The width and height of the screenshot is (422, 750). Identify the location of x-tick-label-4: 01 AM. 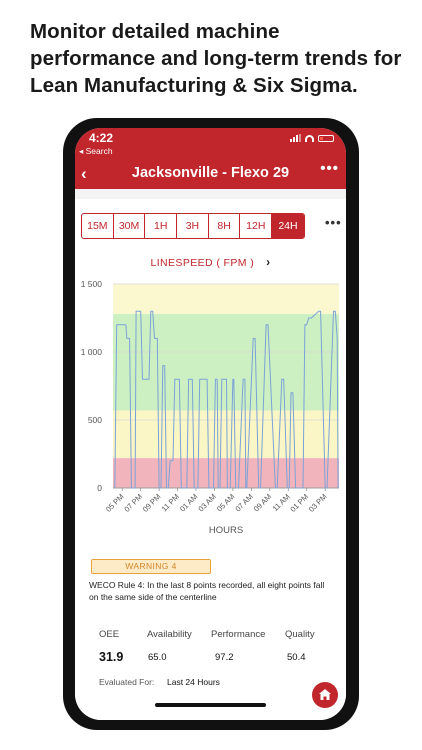
(188, 502).